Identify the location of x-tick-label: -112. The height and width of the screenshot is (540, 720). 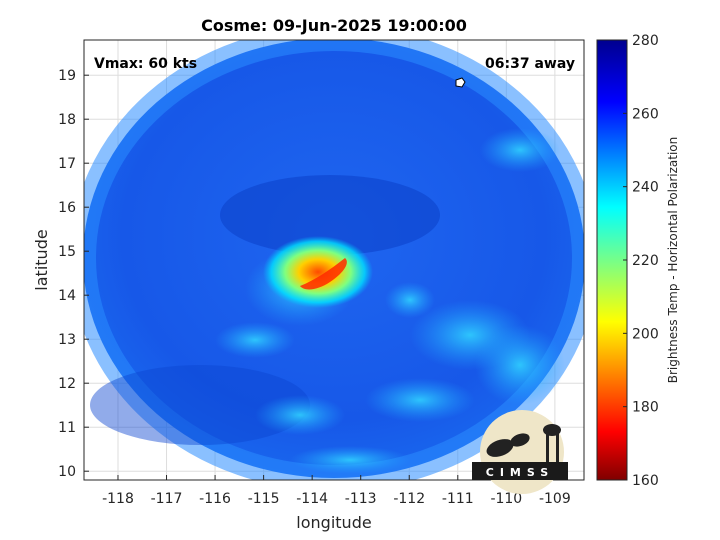
(409, 499).